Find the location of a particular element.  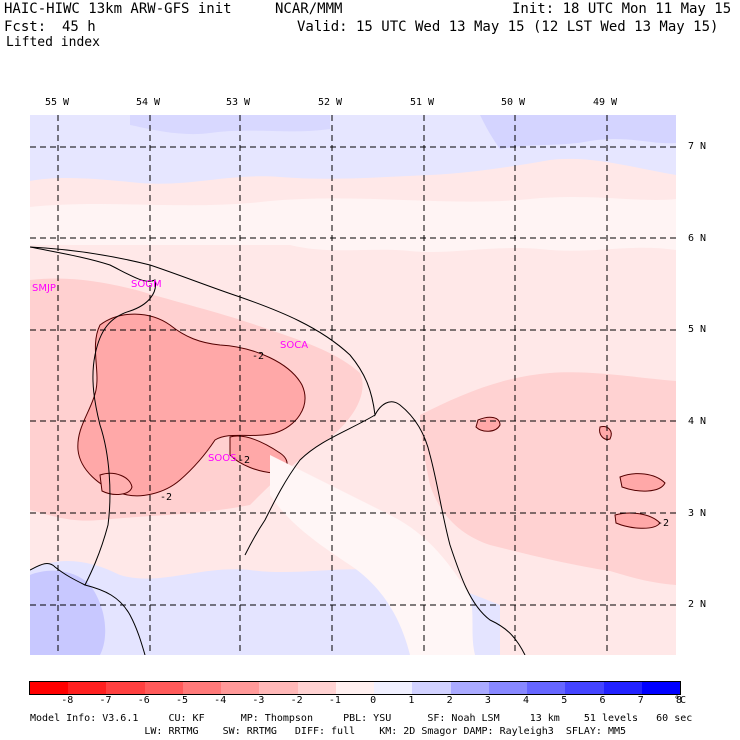

lon-label: 51 W is located at coordinates (422, 102).